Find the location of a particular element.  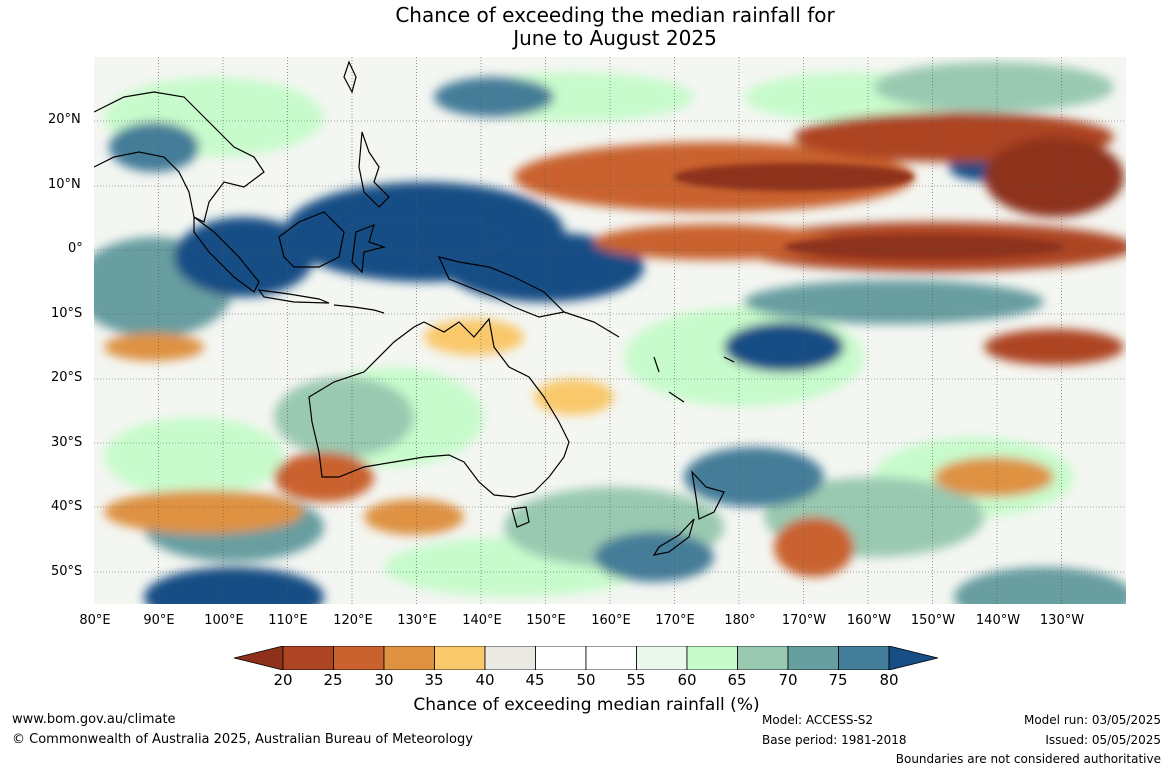

lat-label-0: 0° is located at coordinates (75, 248).